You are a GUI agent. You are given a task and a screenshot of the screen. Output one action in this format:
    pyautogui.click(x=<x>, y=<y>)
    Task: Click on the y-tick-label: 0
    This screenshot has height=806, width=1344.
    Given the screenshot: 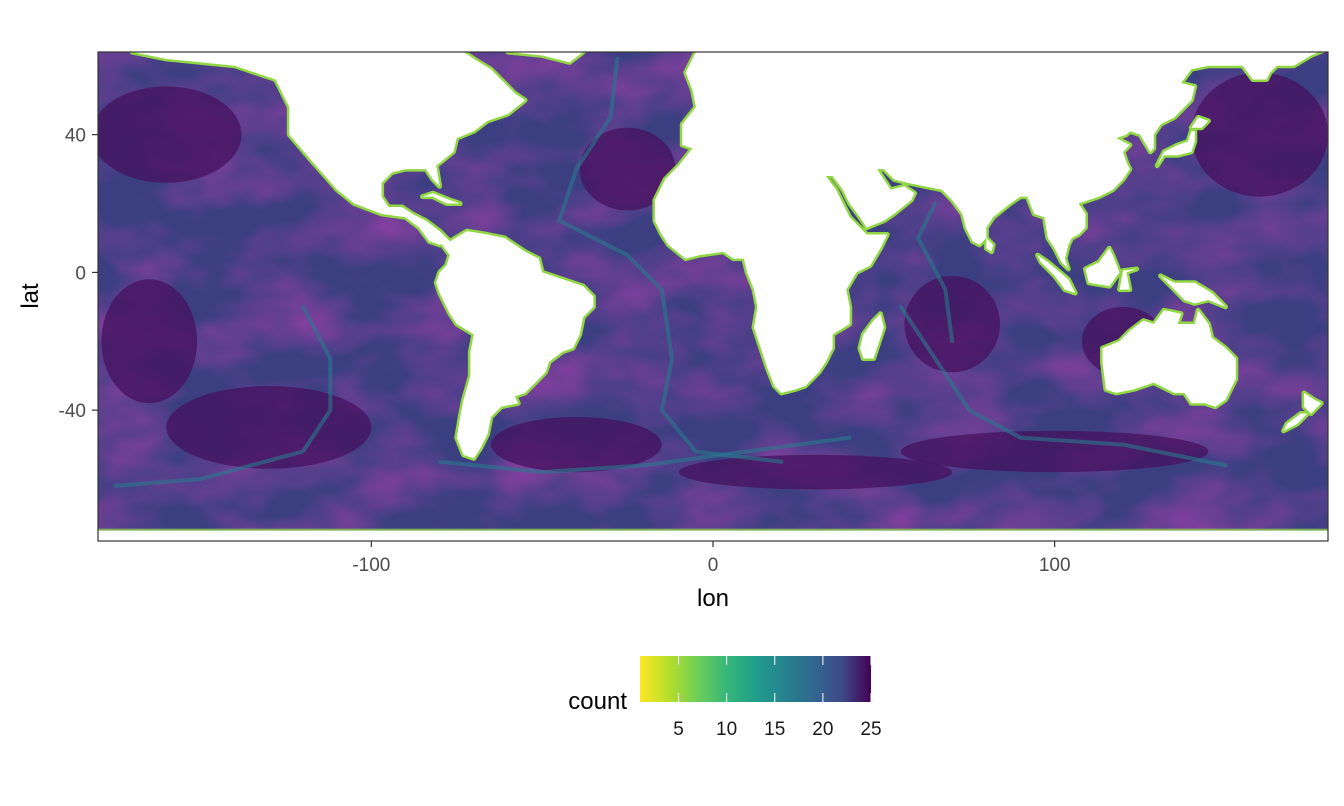 What is the action you would take?
    pyautogui.click(x=80, y=273)
    